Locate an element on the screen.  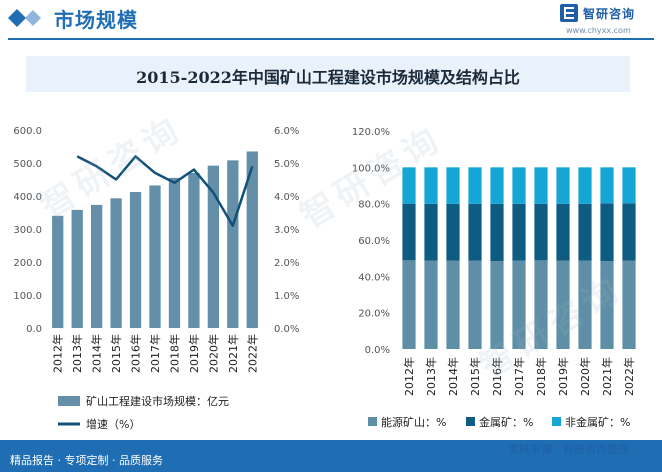
right-axis-tick: 3.0% is located at coordinates (286, 230).